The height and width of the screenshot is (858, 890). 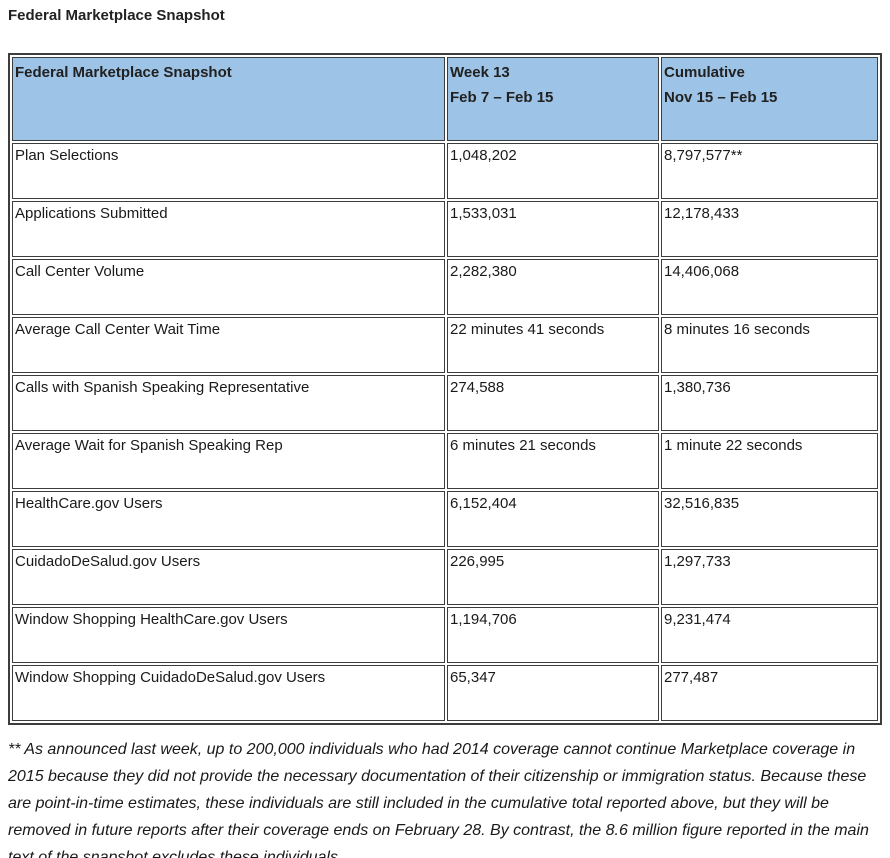 What do you see at coordinates (502, 97) in the screenshot?
I see `header-week-line2: Feb 7 – Feb 15` at bounding box center [502, 97].